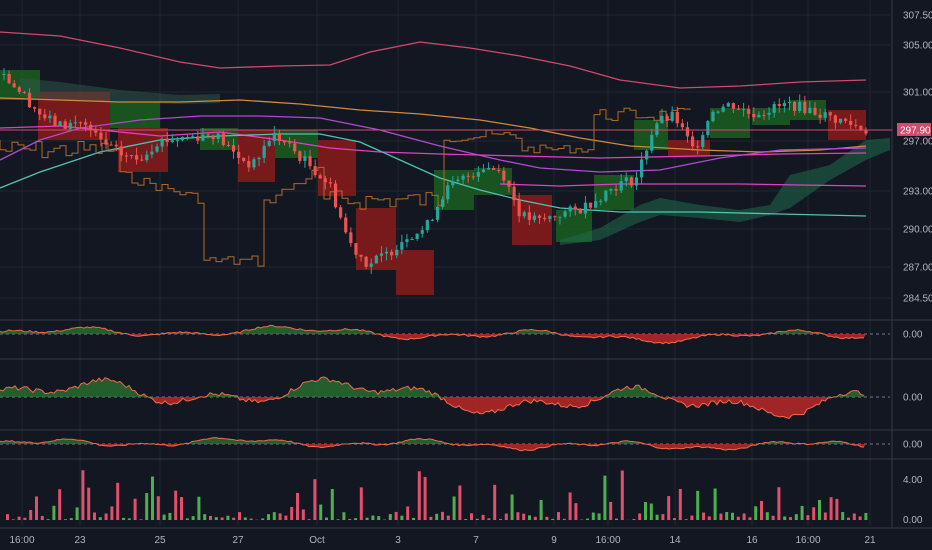 This screenshot has height=550, width=932. Describe the element at coordinates (683, 185) in the screenshot. I see `moving-average-line` at that location.